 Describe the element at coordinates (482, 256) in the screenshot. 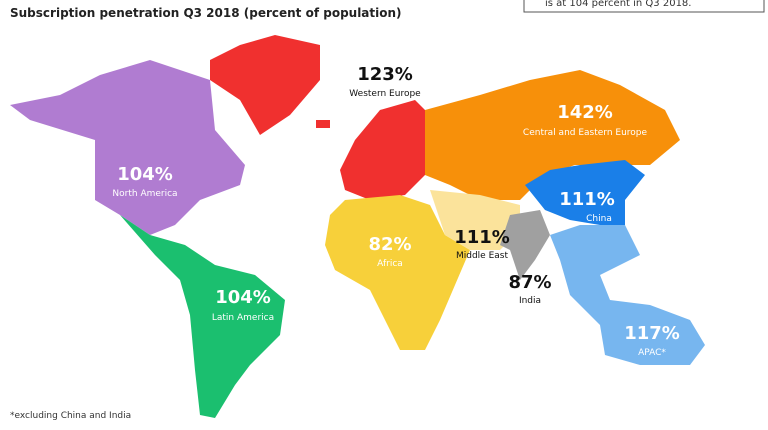

I see `region-name: Middle East` at that location.